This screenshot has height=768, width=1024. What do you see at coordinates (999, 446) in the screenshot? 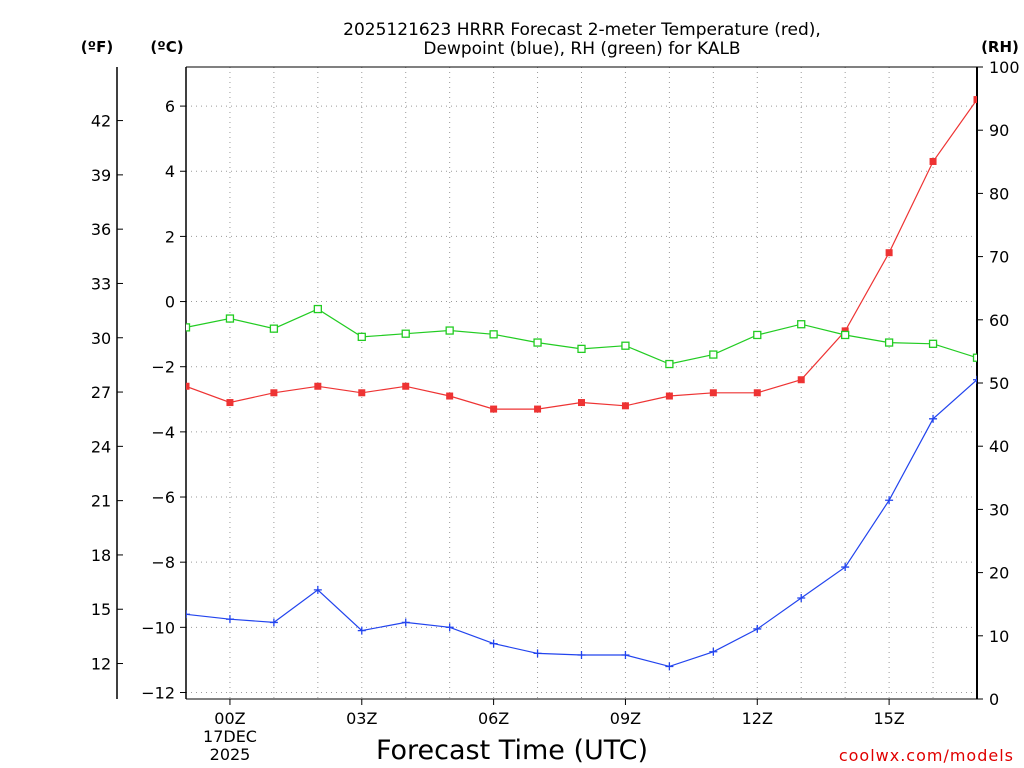
I see `rh-tick-label: 40` at bounding box center [999, 446].